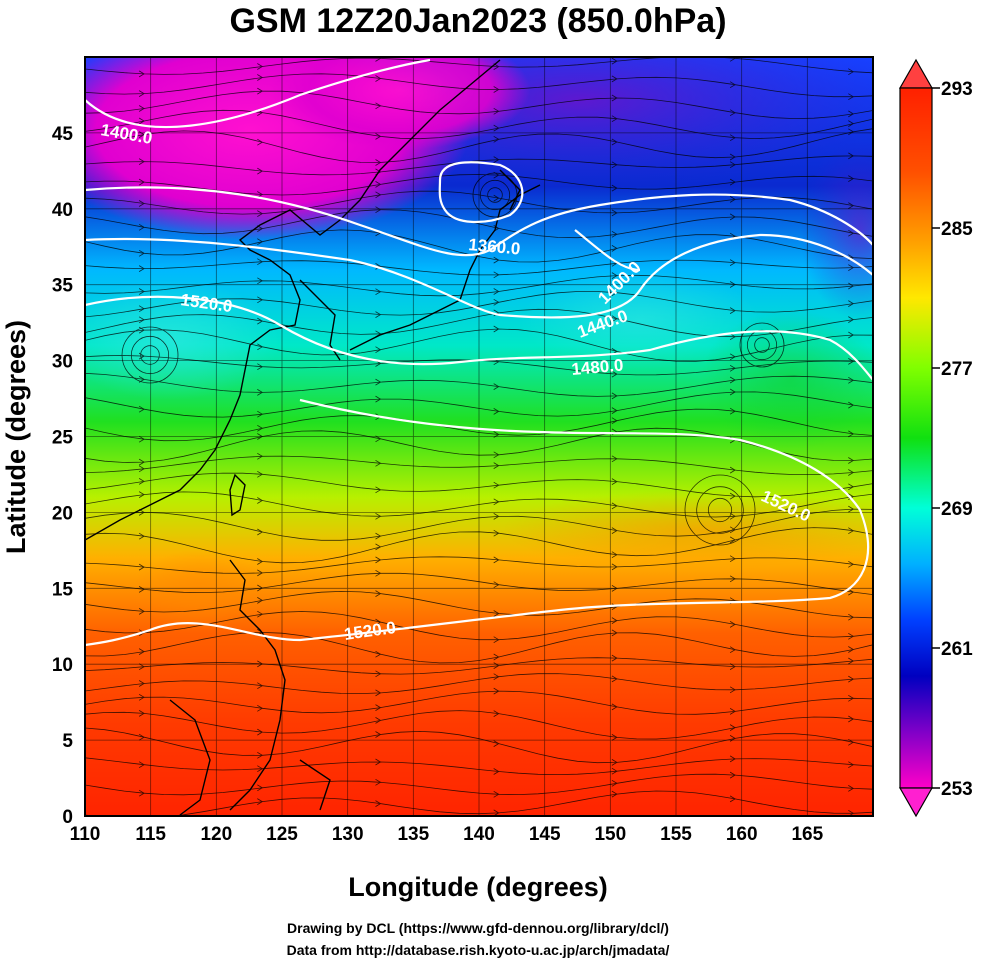 The image size is (982, 962). Describe the element at coordinates (62, 513) in the screenshot. I see `y-tick-label: 20` at that location.